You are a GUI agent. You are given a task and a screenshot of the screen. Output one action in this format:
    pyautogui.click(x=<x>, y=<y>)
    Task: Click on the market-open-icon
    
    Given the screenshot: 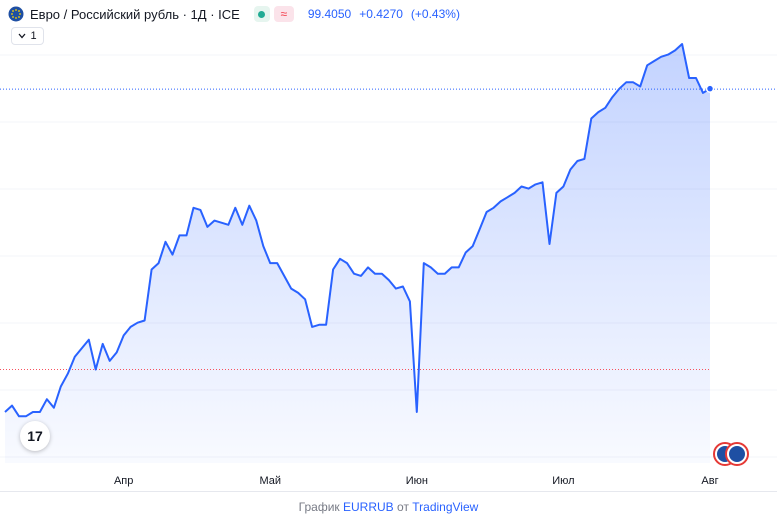 What is the action you would take?
    pyautogui.click(x=261, y=14)
    